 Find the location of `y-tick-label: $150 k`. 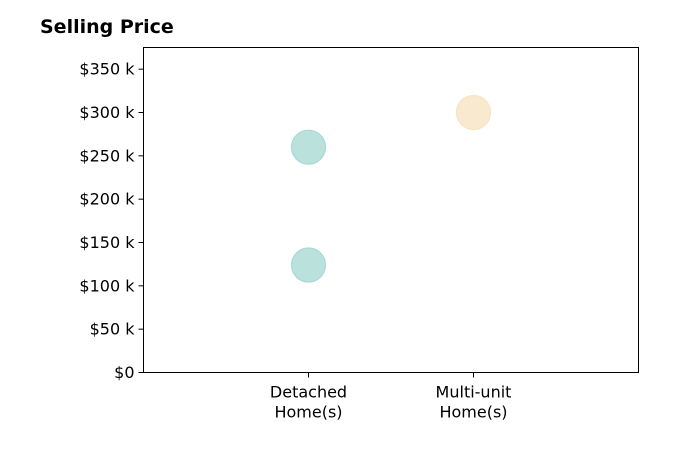

y-tick-label: $150 k is located at coordinates (107, 242).